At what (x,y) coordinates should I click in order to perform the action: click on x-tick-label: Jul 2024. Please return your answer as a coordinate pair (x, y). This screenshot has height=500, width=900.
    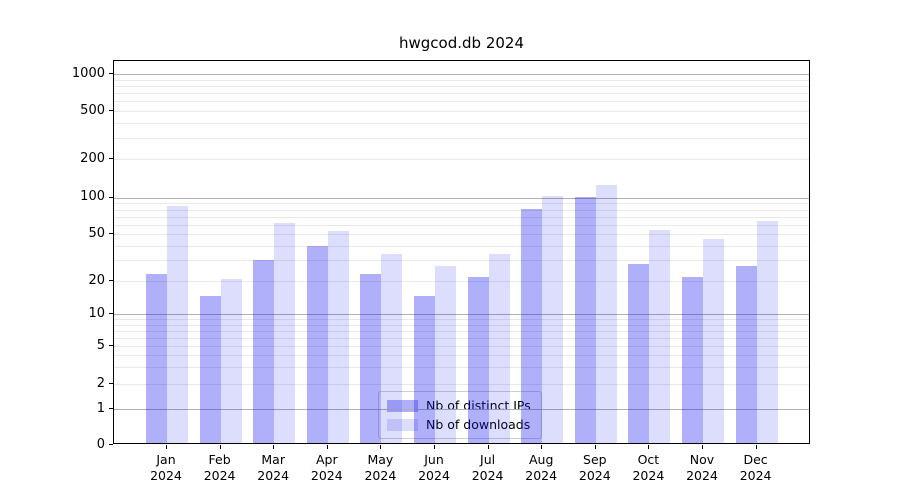
    Looking at the image, I should click on (487, 467).